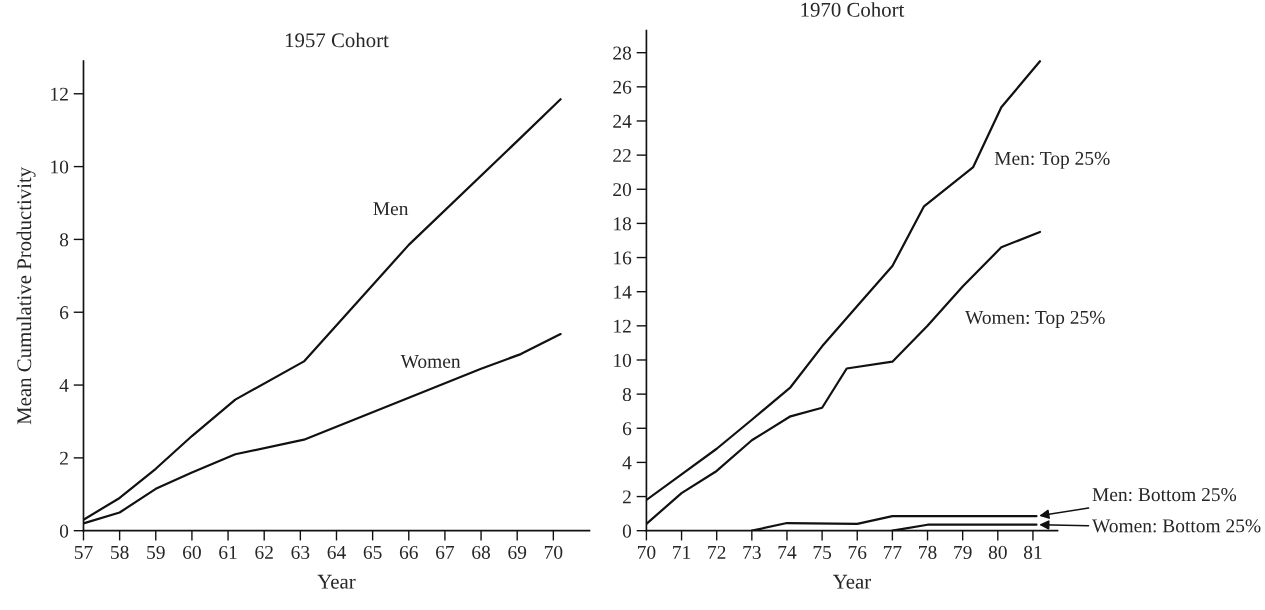 This screenshot has height=610, width=1265. What do you see at coordinates (300, 552) in the screenshot?
I see `x-tick-label: 63` at bounding box center [300, 552].